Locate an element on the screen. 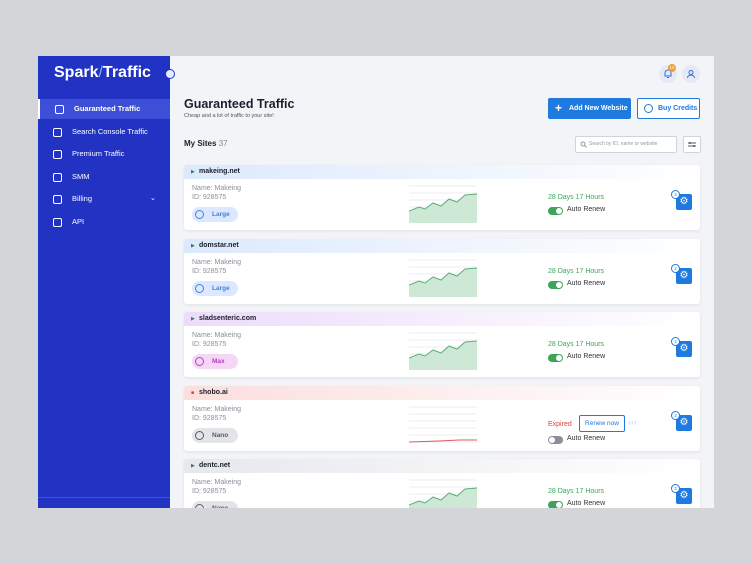  search-box: Search by ID, name or website is located at coordinates (626, 144).